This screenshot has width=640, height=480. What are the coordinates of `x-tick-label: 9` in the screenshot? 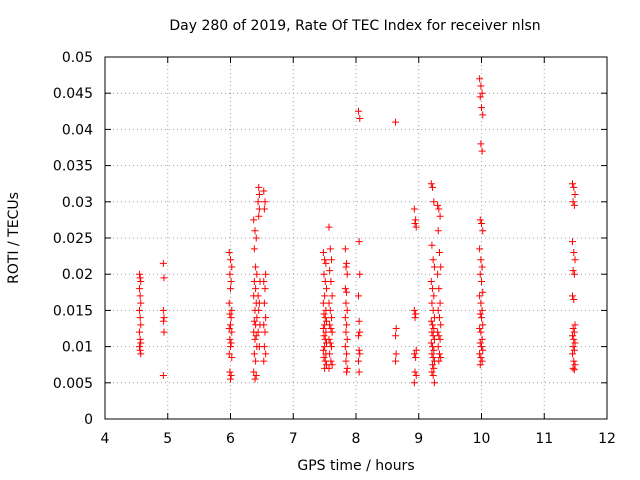 It's located at (418, 439).